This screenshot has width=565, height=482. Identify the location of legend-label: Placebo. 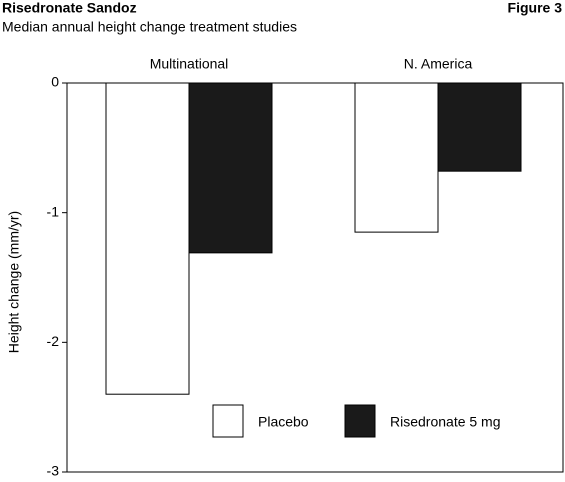
(283, 422).